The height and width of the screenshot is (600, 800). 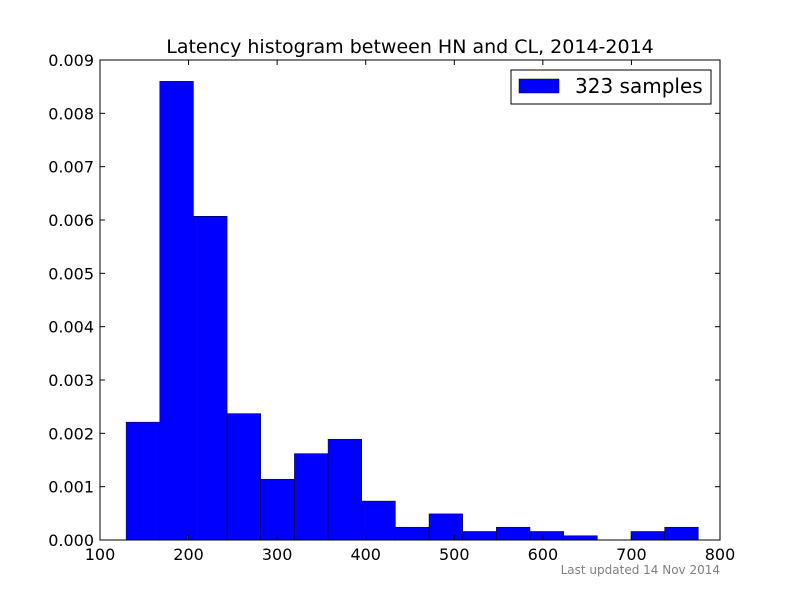 What do you see at coordinates (71, 220) in the screenshot?
I see `y-tick-label: 0.006` at bounding box center [71, 220].